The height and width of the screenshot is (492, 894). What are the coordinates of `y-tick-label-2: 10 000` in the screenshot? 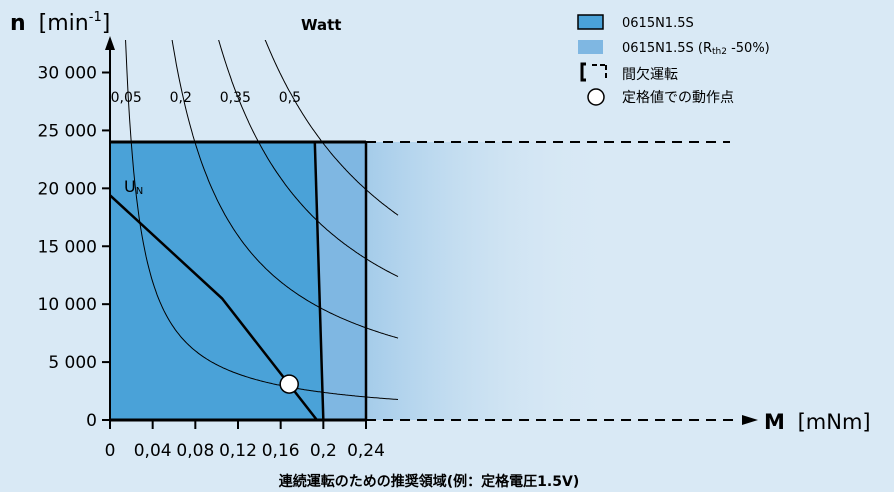 It's located at (67, 305).